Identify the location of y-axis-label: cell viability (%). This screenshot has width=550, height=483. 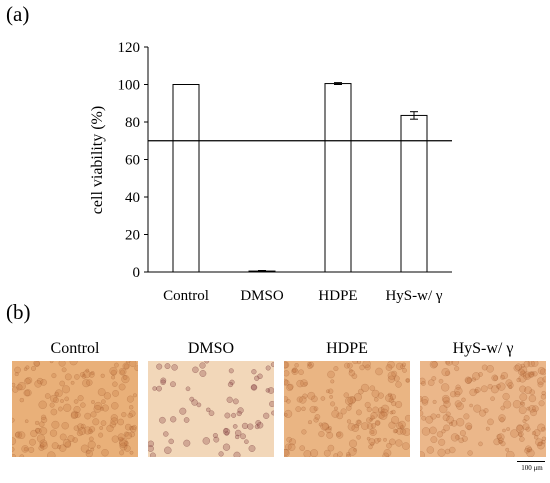
(97, 160).